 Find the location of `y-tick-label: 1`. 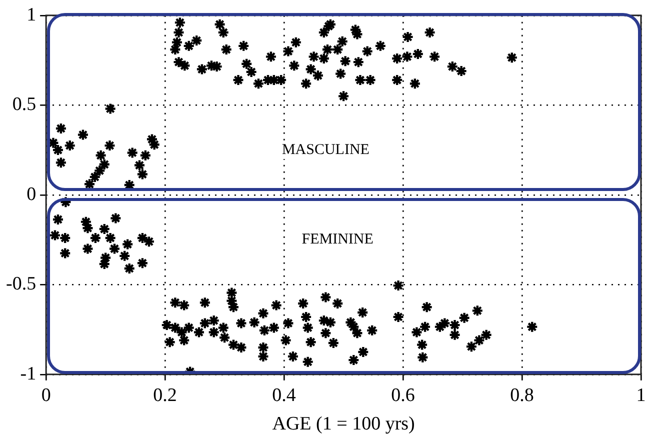

y-tick-label: 1 is located at coordinates (31, 15).